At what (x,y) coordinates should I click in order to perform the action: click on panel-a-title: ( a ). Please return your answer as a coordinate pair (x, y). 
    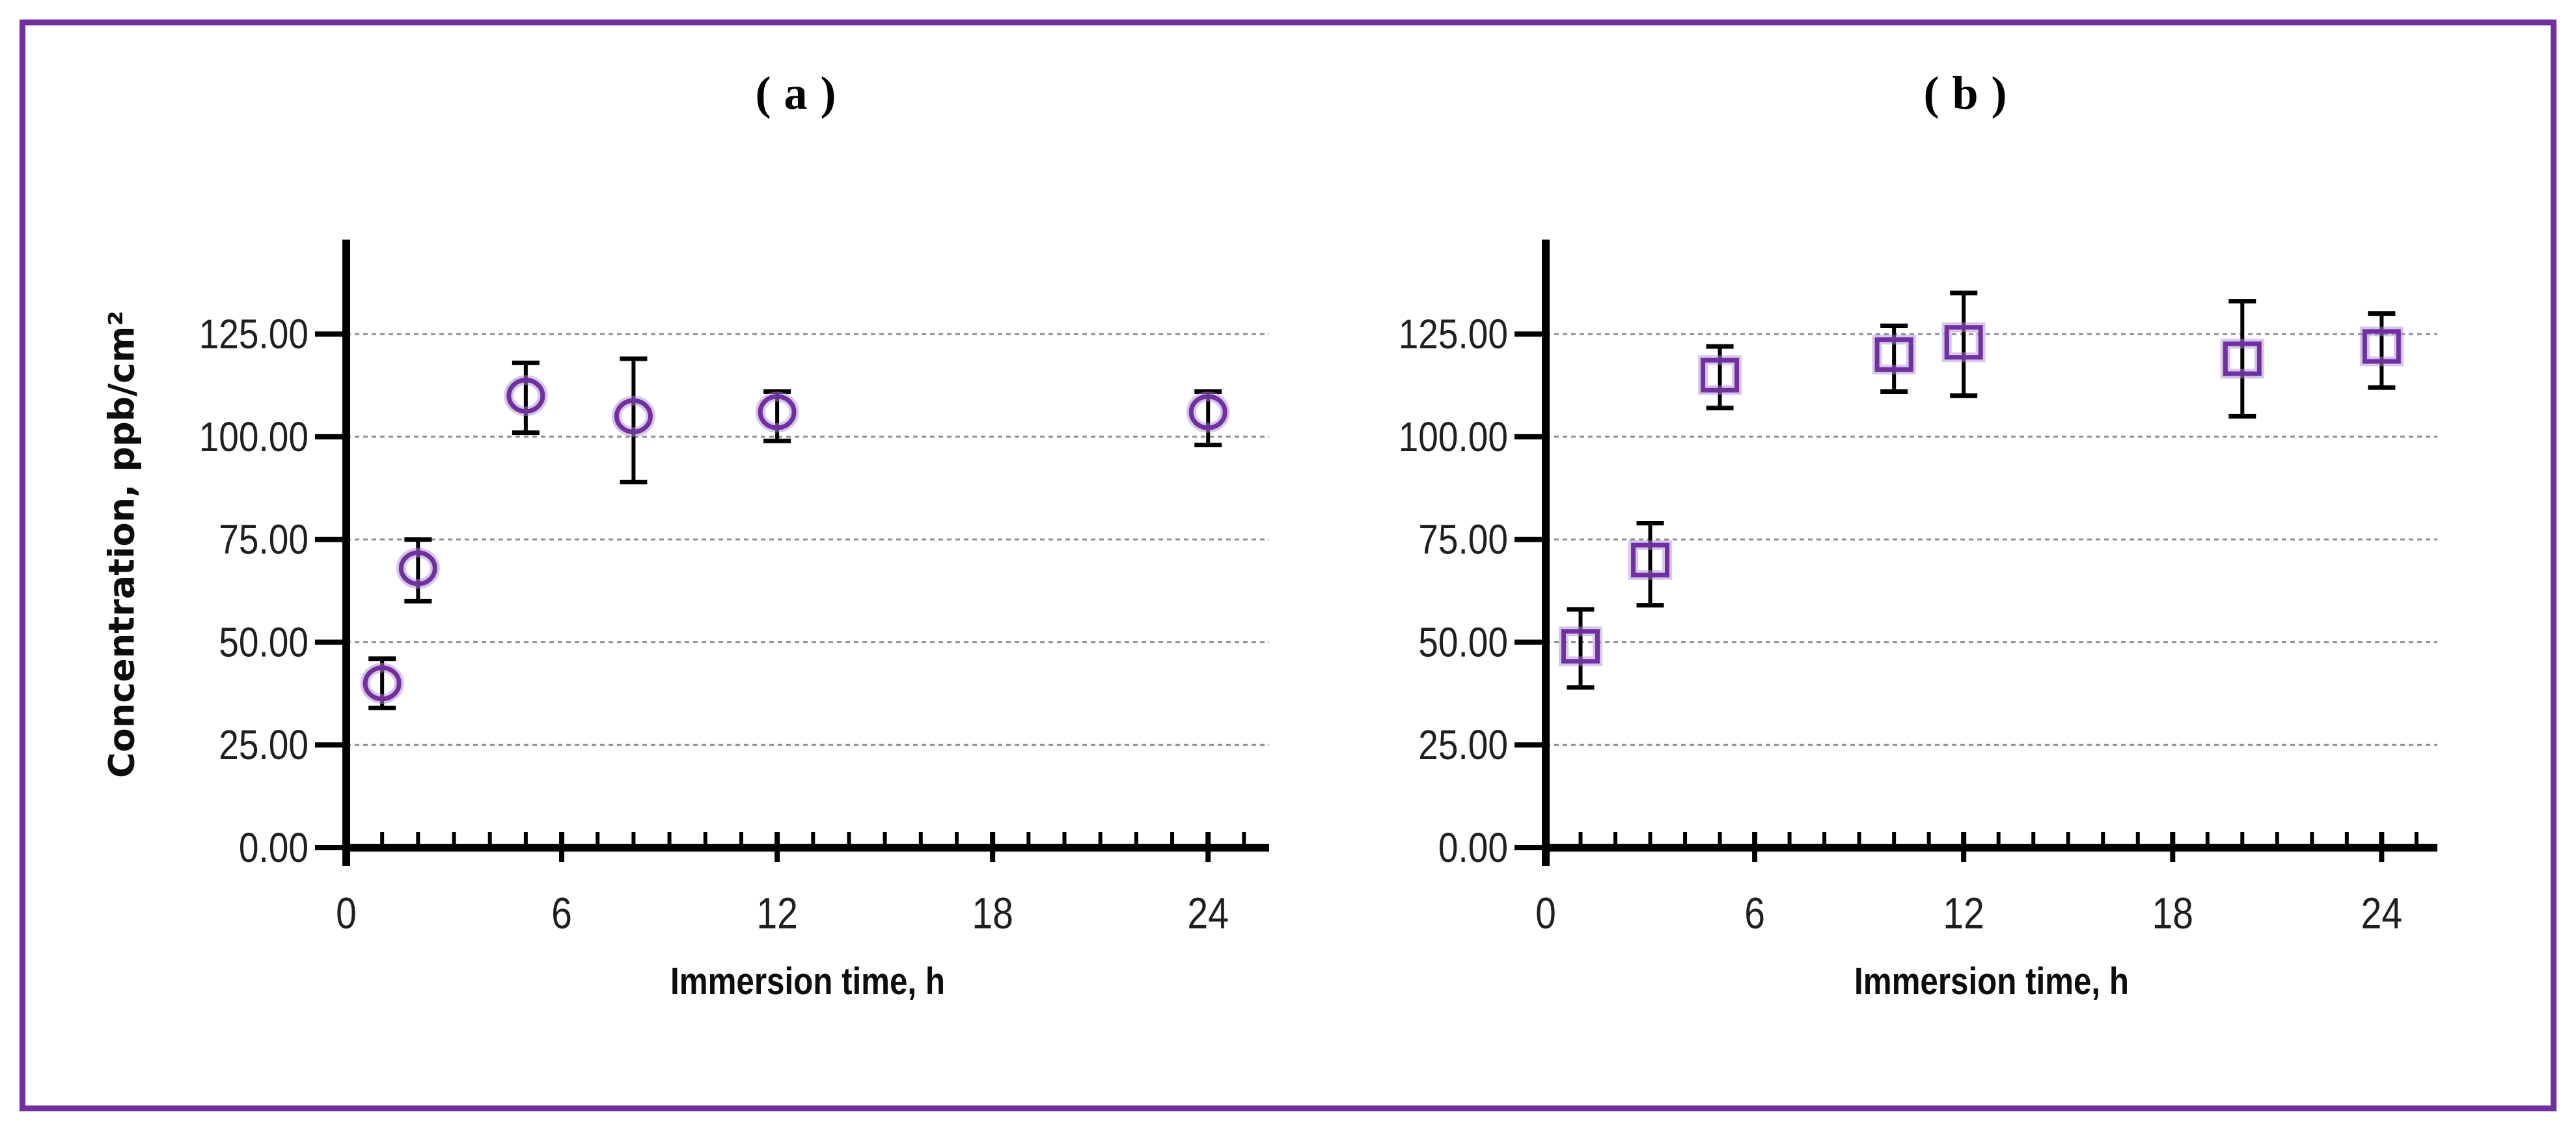
    Looking at the image, I should click on (796, 93).